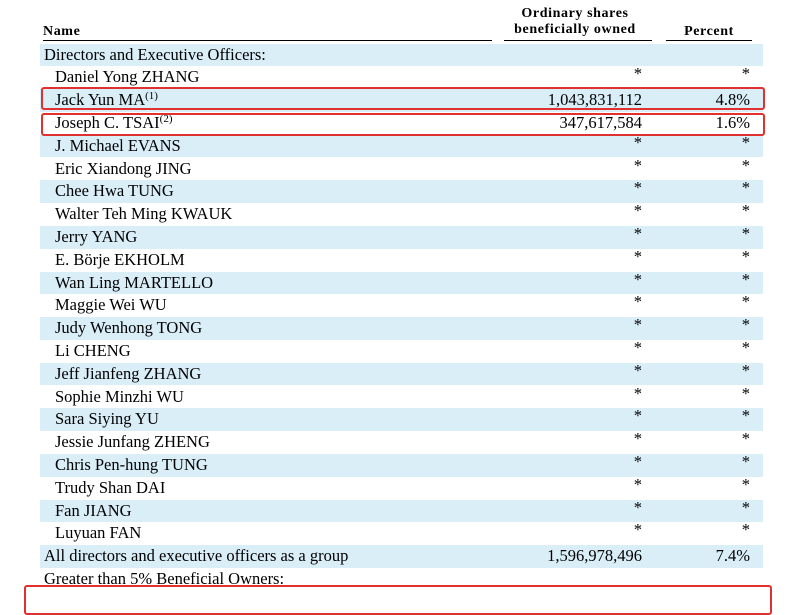 Image resolution: width=791 pixels, height=615 pixels. Describe the element at coordinates (100, 100) in the screenshot. I see `row-name-text: Jack Yun MA` at that location.